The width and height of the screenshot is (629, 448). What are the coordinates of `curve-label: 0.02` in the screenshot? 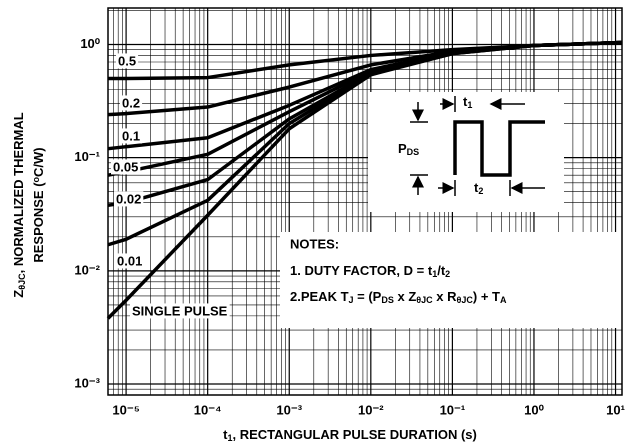 It's located at (128, 198).